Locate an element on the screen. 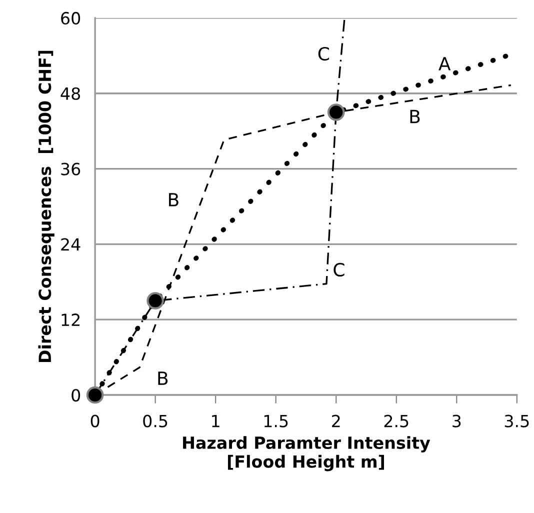 Image resolution: width=534 pixels, height=513 pixels. x-tick-label: 0.5 is located at coordinates (155, 421).